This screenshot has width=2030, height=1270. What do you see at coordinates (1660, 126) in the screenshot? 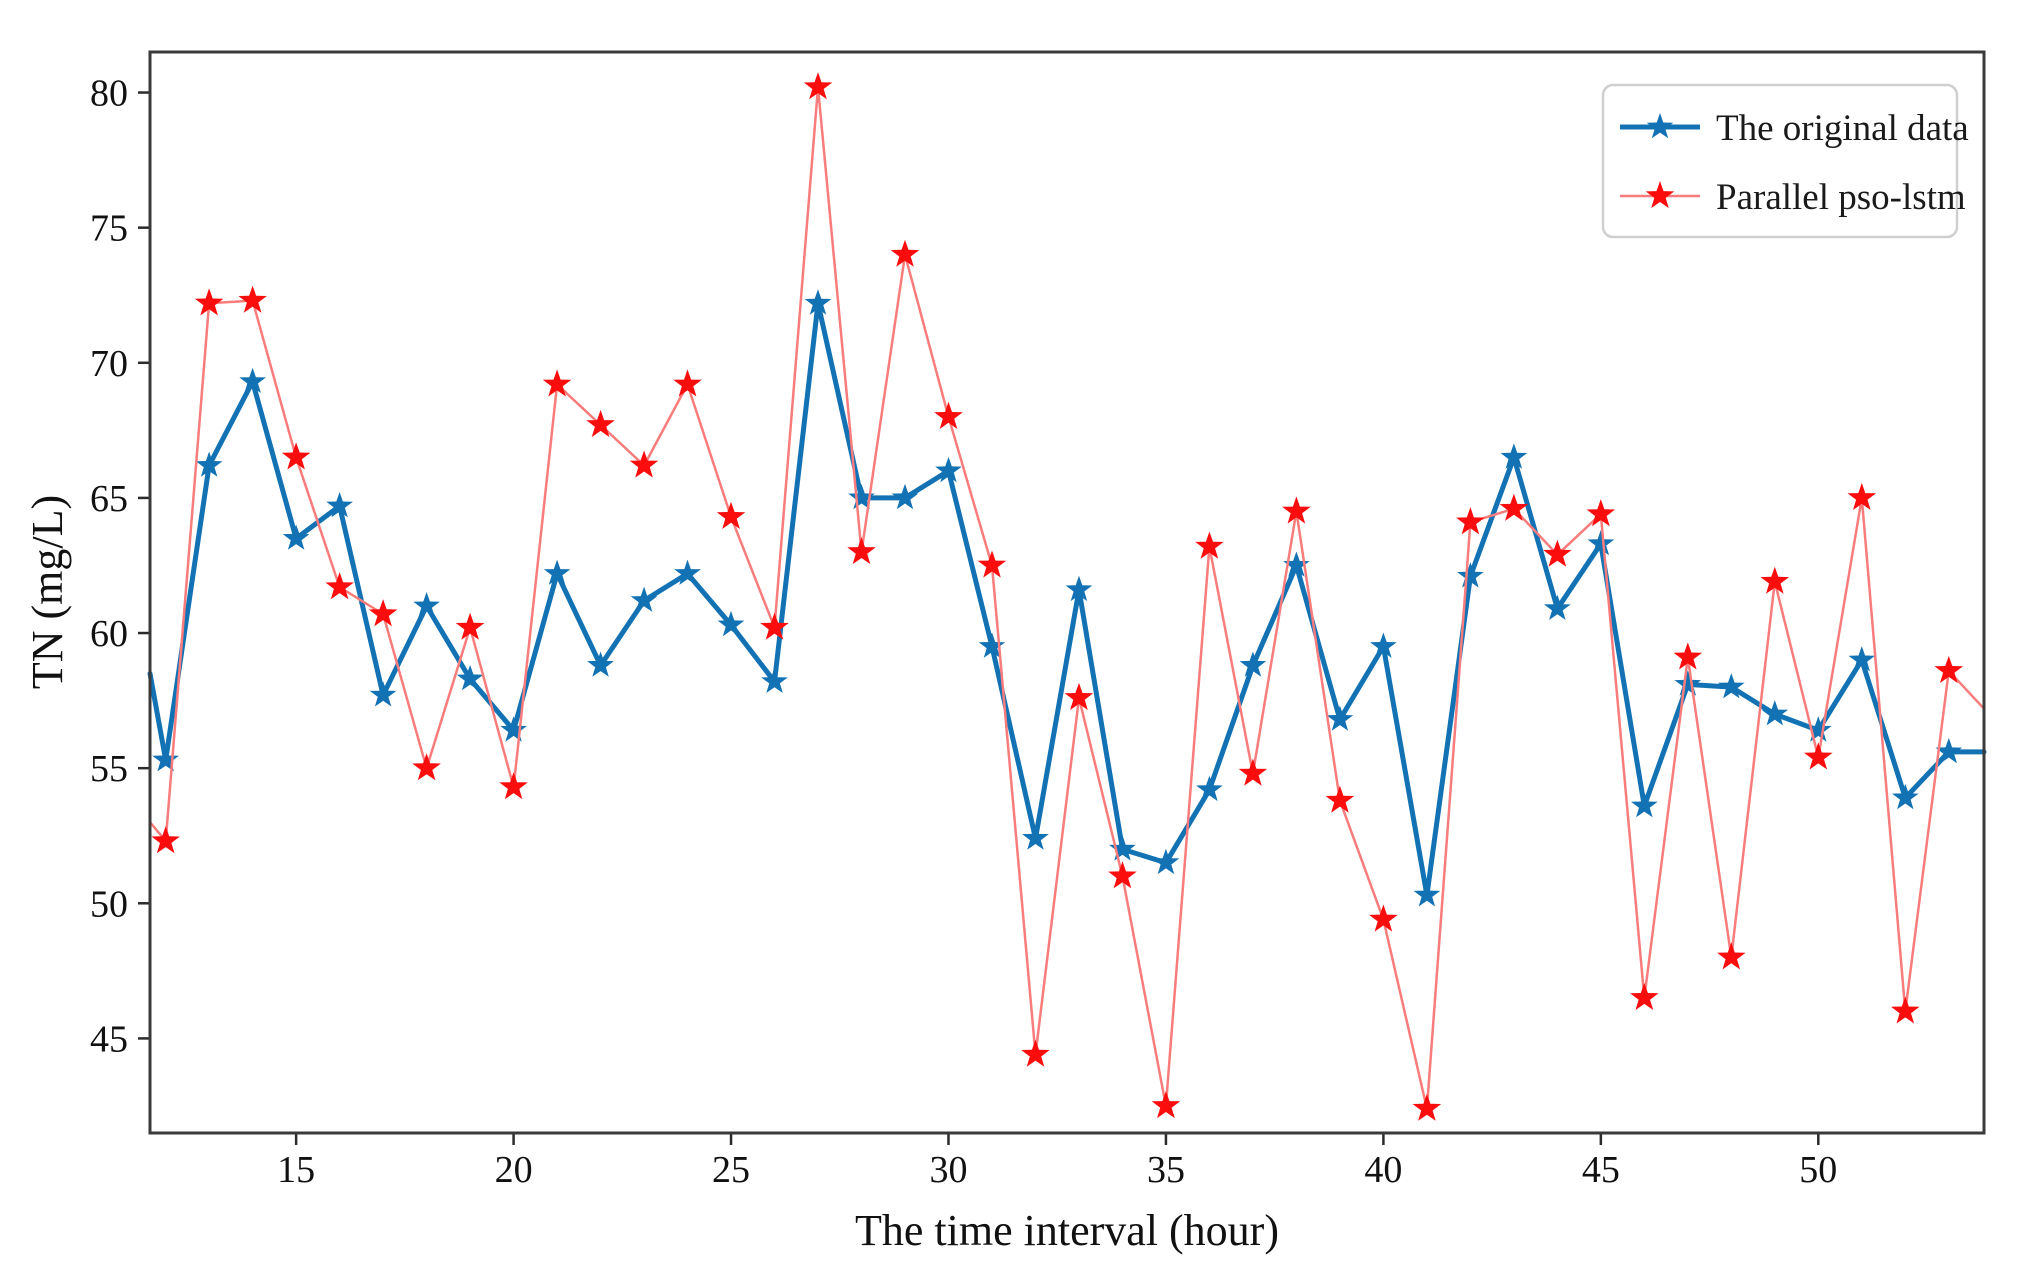
I see `legend-star-icon` at bounding box center [1660, 126].